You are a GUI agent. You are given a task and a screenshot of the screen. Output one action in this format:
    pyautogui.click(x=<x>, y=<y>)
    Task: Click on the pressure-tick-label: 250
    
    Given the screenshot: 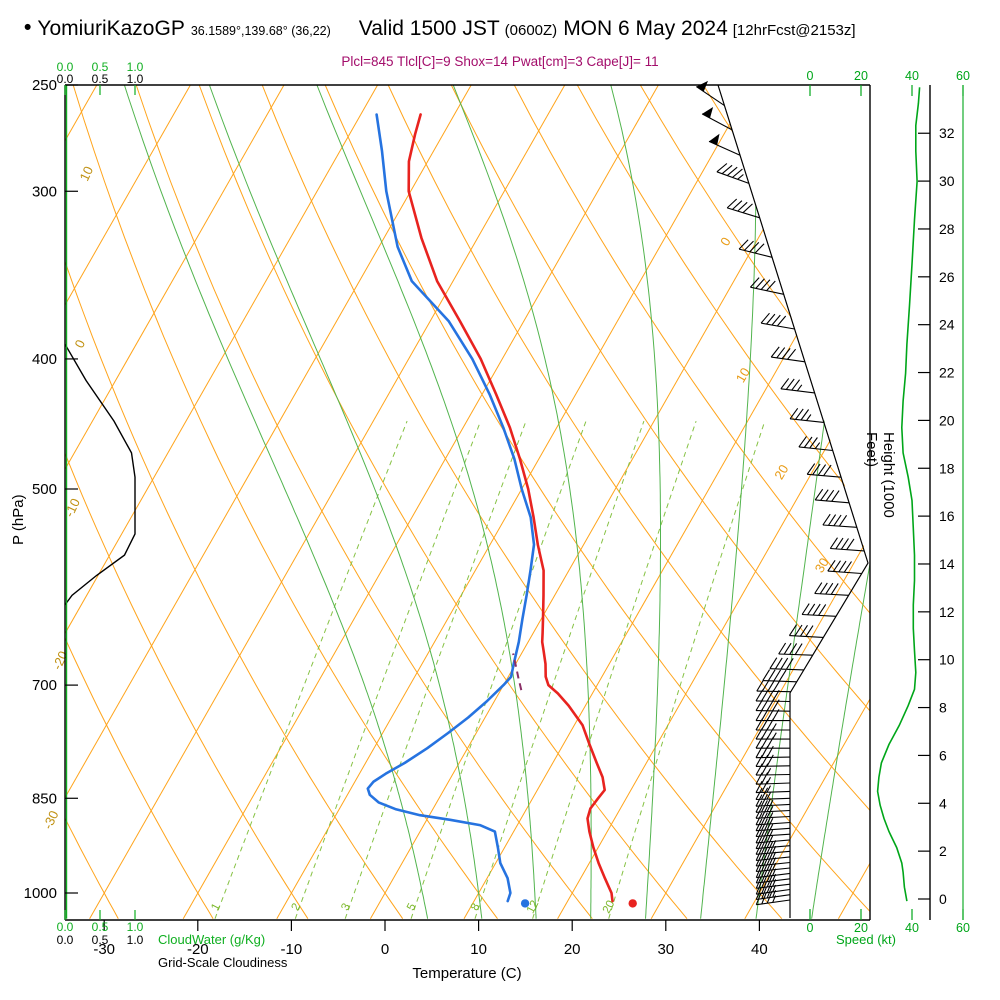 What is the action you would take?
    pyautogui.click(x=44, y=85)
    